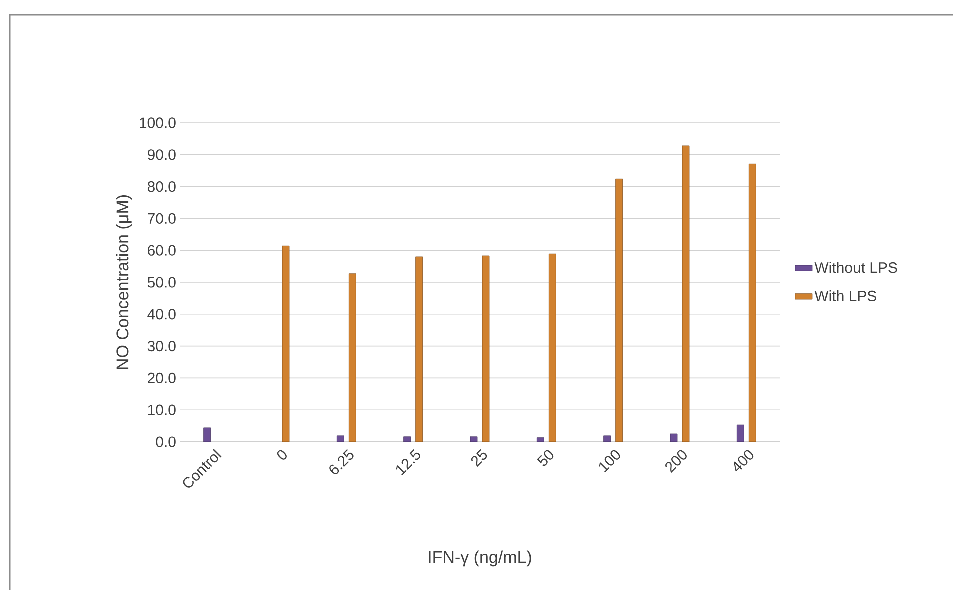 The image size is (953, 590). I want to click on y-tick-label: 70.0, so click(162, 218).